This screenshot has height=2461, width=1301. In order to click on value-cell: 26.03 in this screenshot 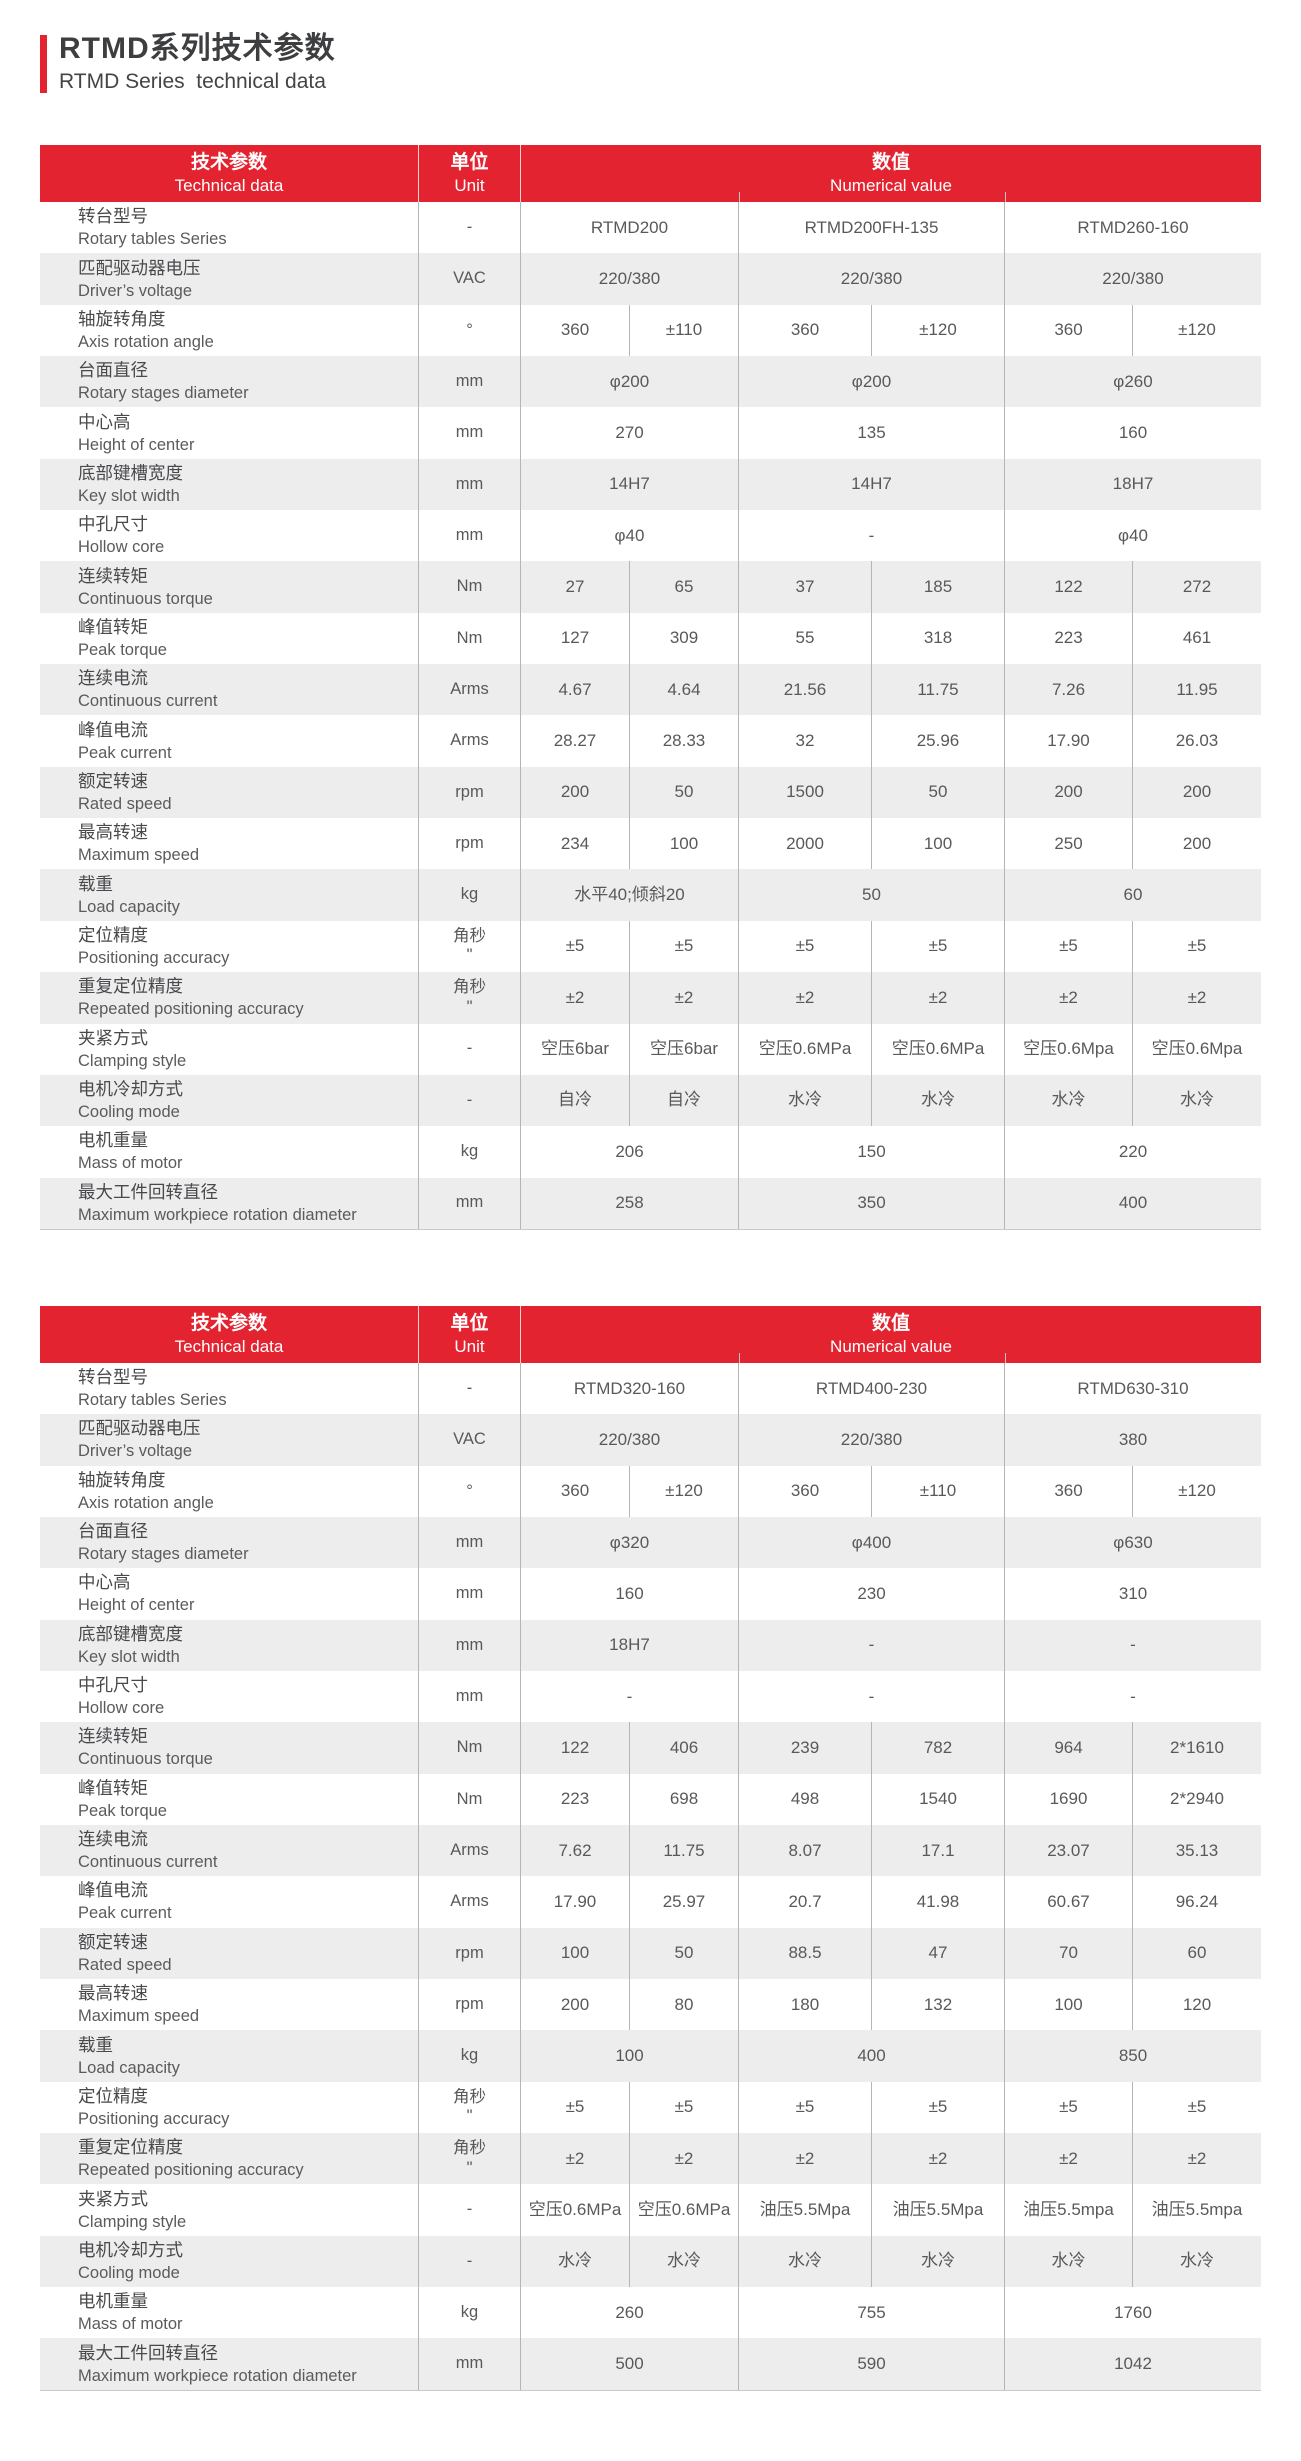, I will do `click(1196, 741)`.